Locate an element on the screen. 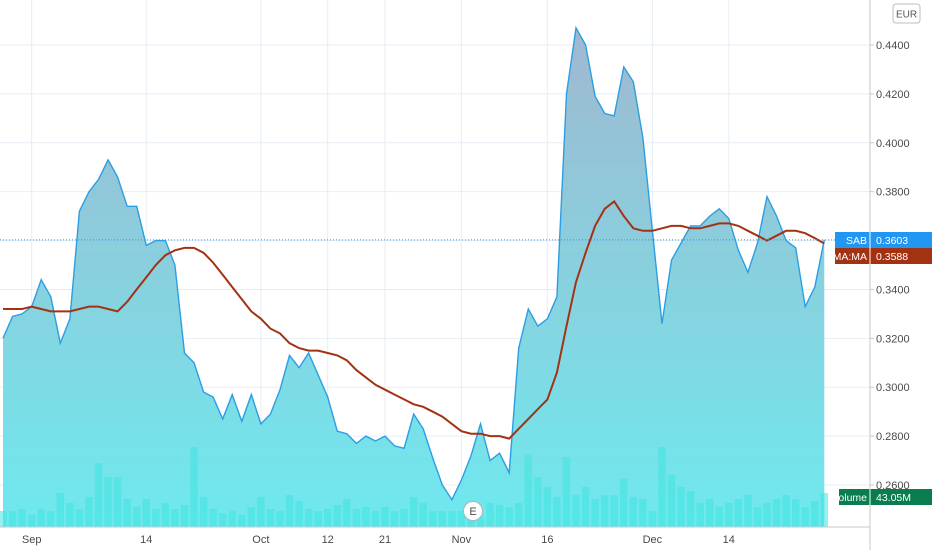 This screenshot has height=550, width=932. currency-button-label: EUR is located at coordinates (906, 15).